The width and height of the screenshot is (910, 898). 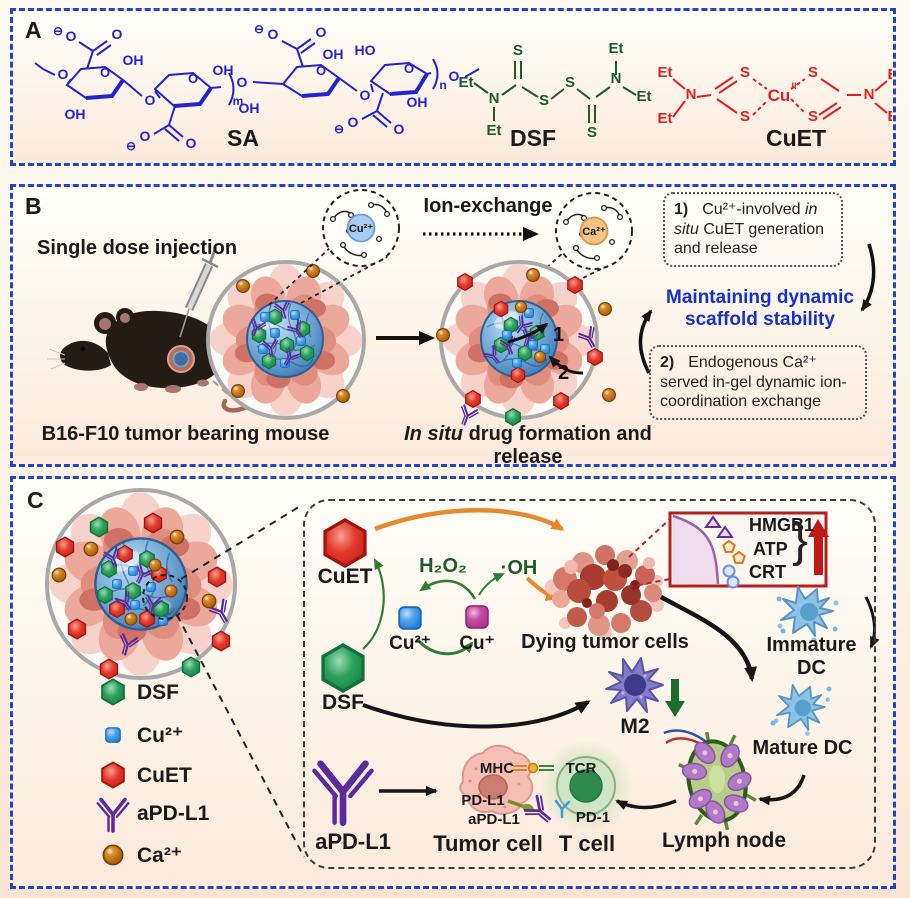 I want to click on cu-center: Cu, so click(x=779, y=95).